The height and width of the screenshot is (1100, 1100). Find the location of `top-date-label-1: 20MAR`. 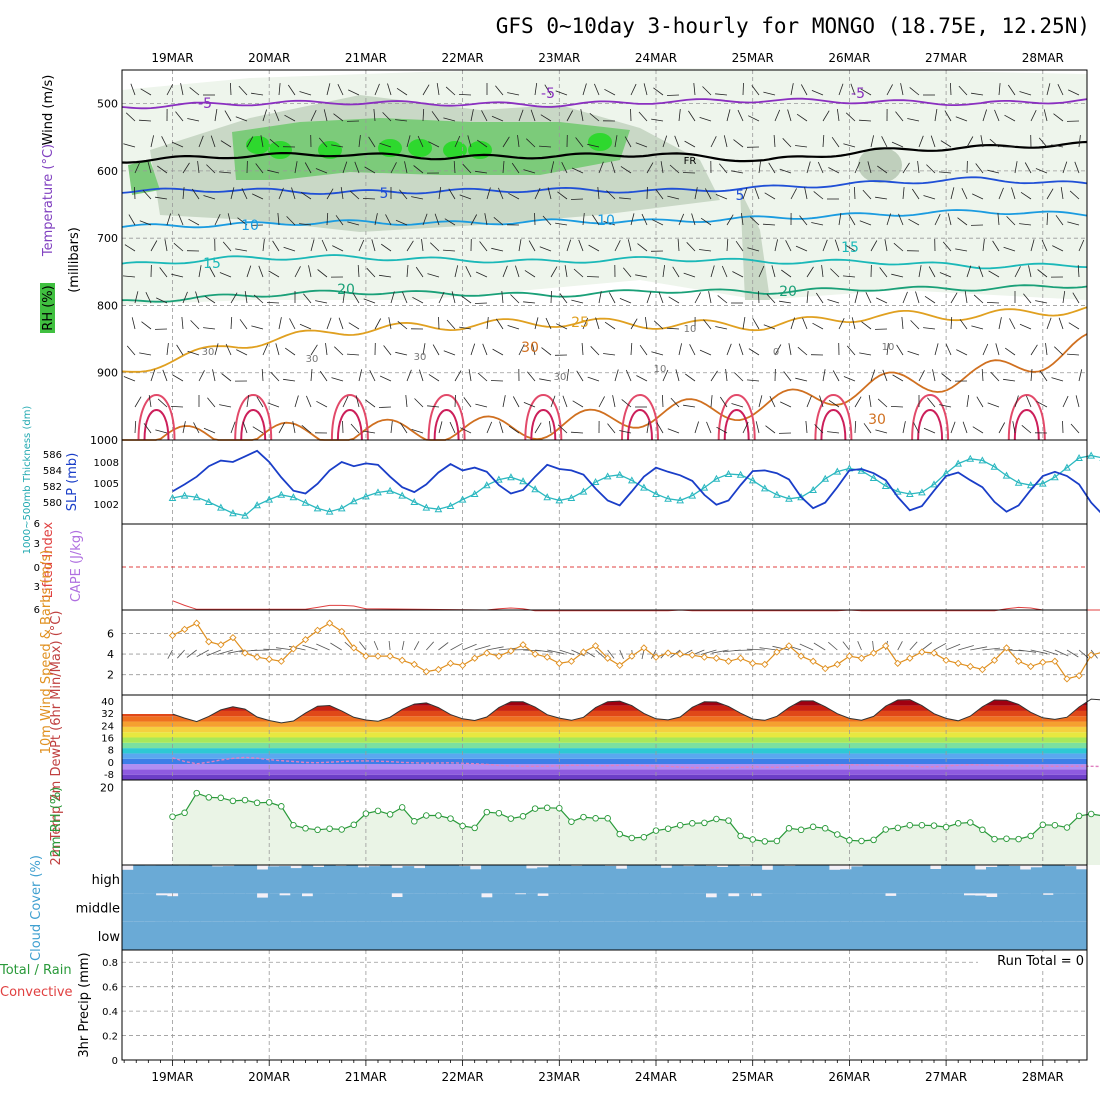

top-date-label-1: 20MAR is located at coordinates (269, 58).